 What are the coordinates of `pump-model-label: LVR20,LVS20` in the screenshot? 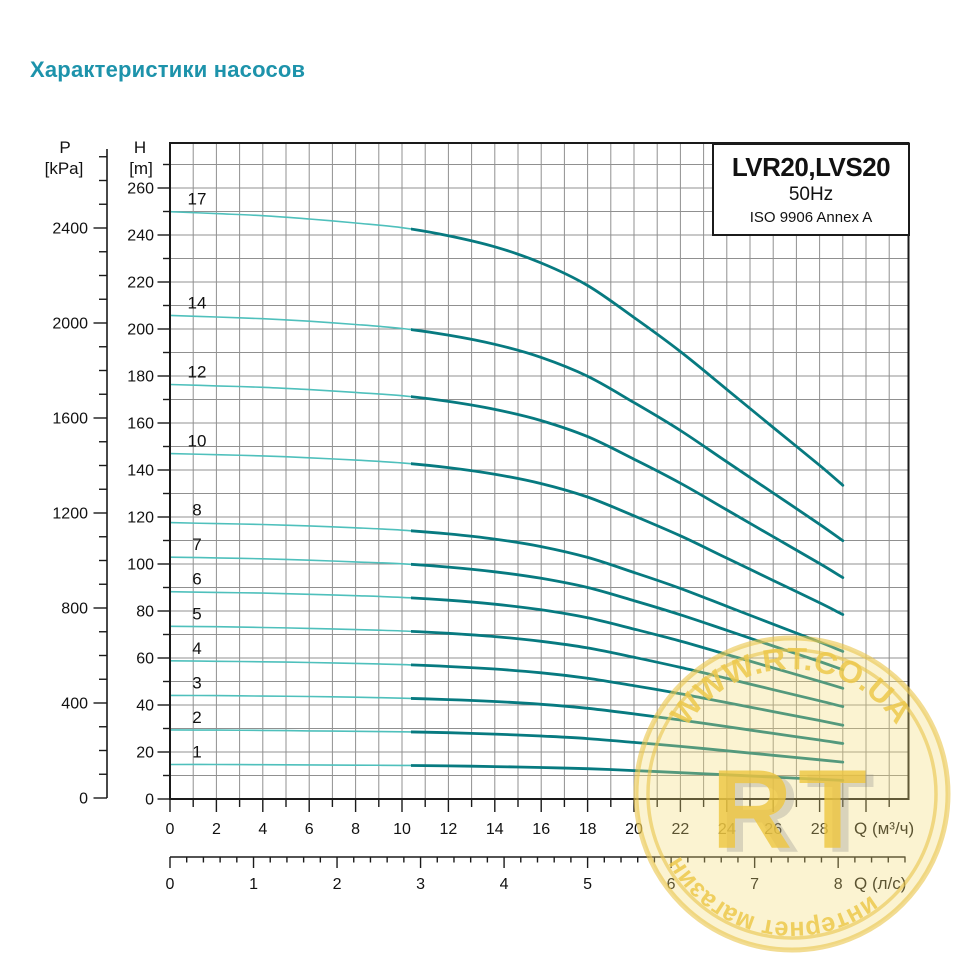 It's located at (811, 167).